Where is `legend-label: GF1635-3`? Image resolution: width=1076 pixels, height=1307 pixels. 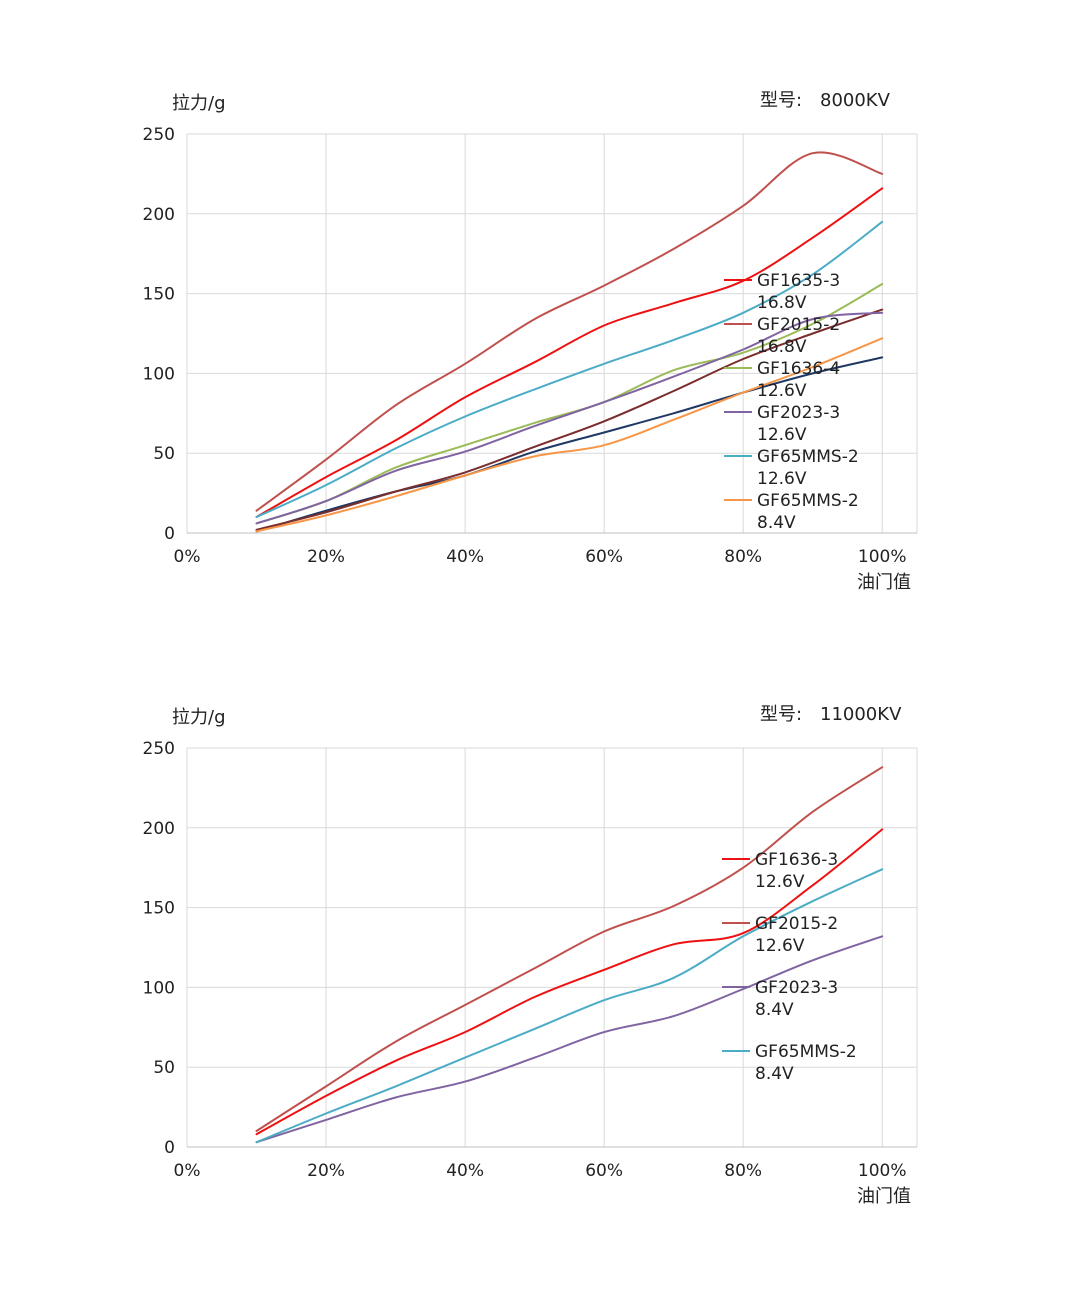 legend-label: GF1635-3 is located at coordinates (798, 281).